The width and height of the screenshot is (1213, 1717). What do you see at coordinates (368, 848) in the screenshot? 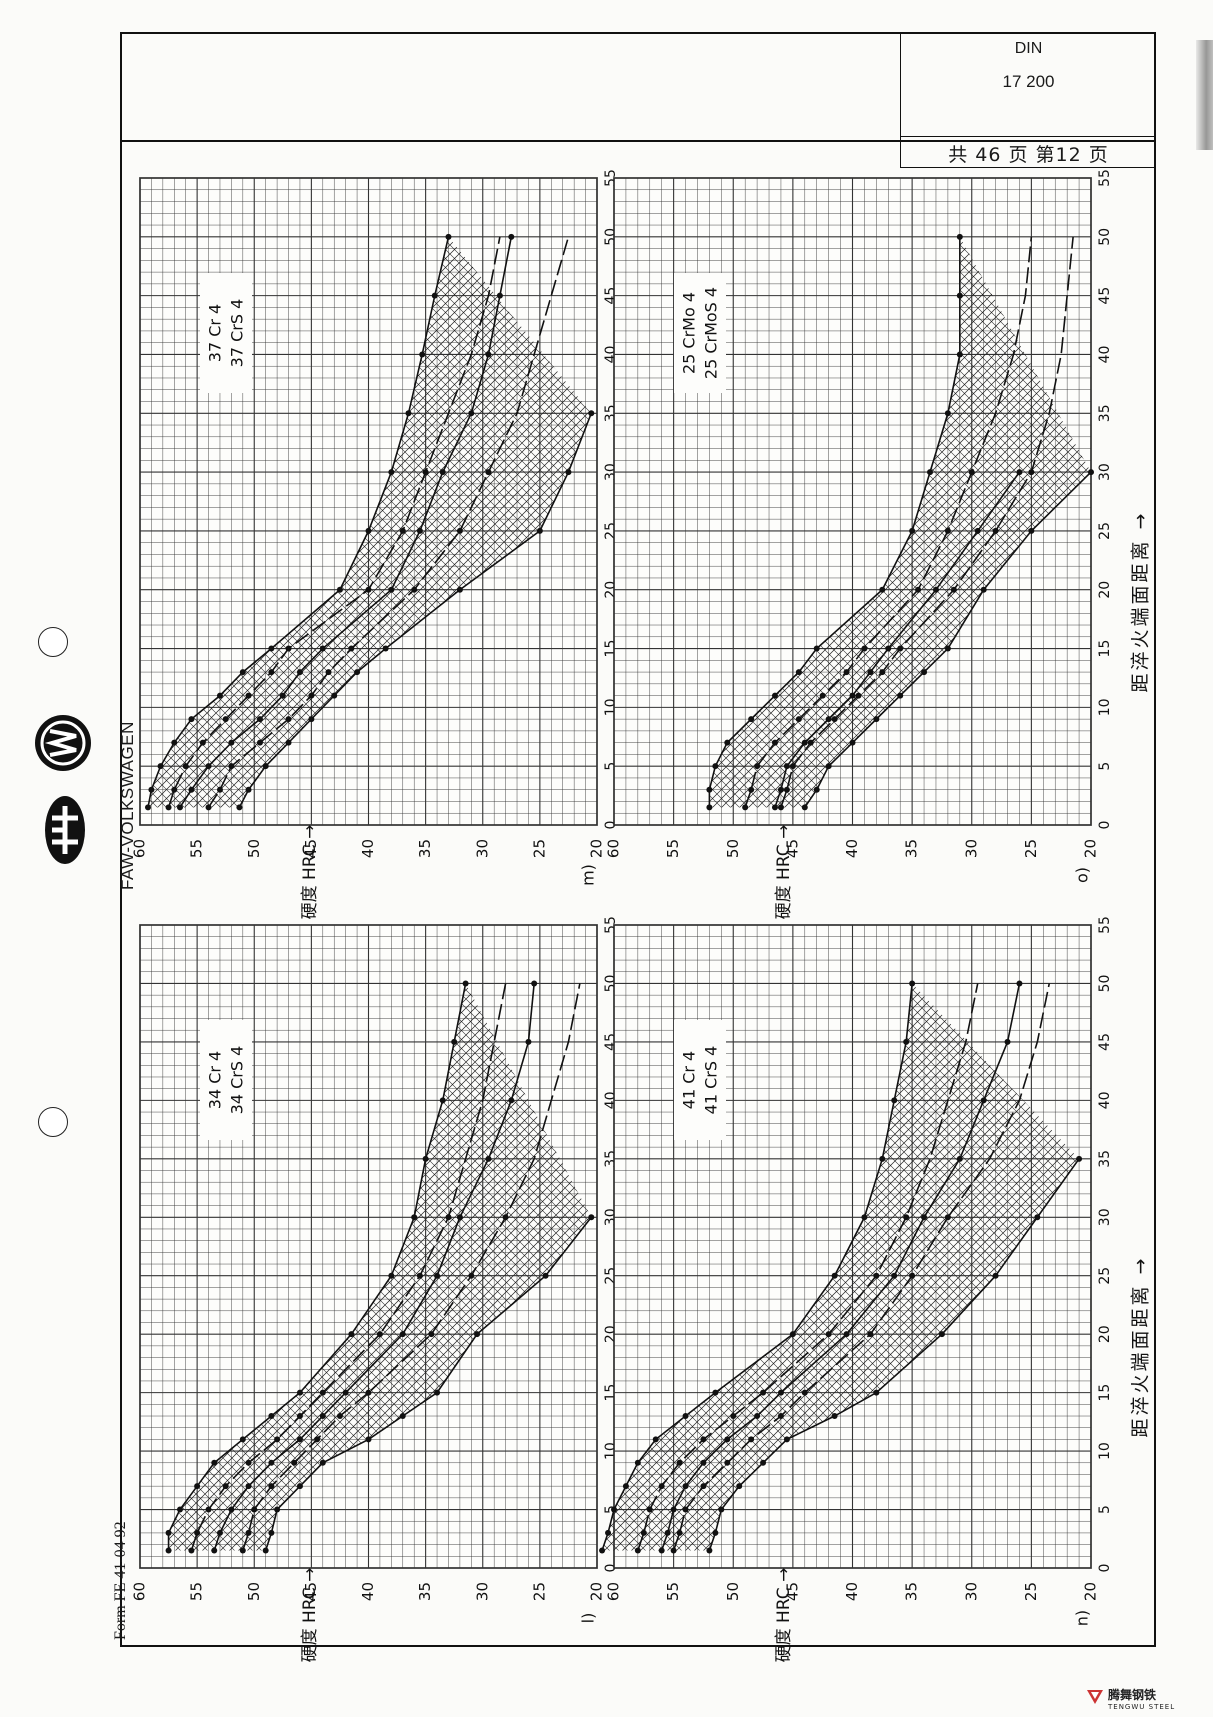
I see `hardness-tick-label: 40` at bounding box center [368, 848].